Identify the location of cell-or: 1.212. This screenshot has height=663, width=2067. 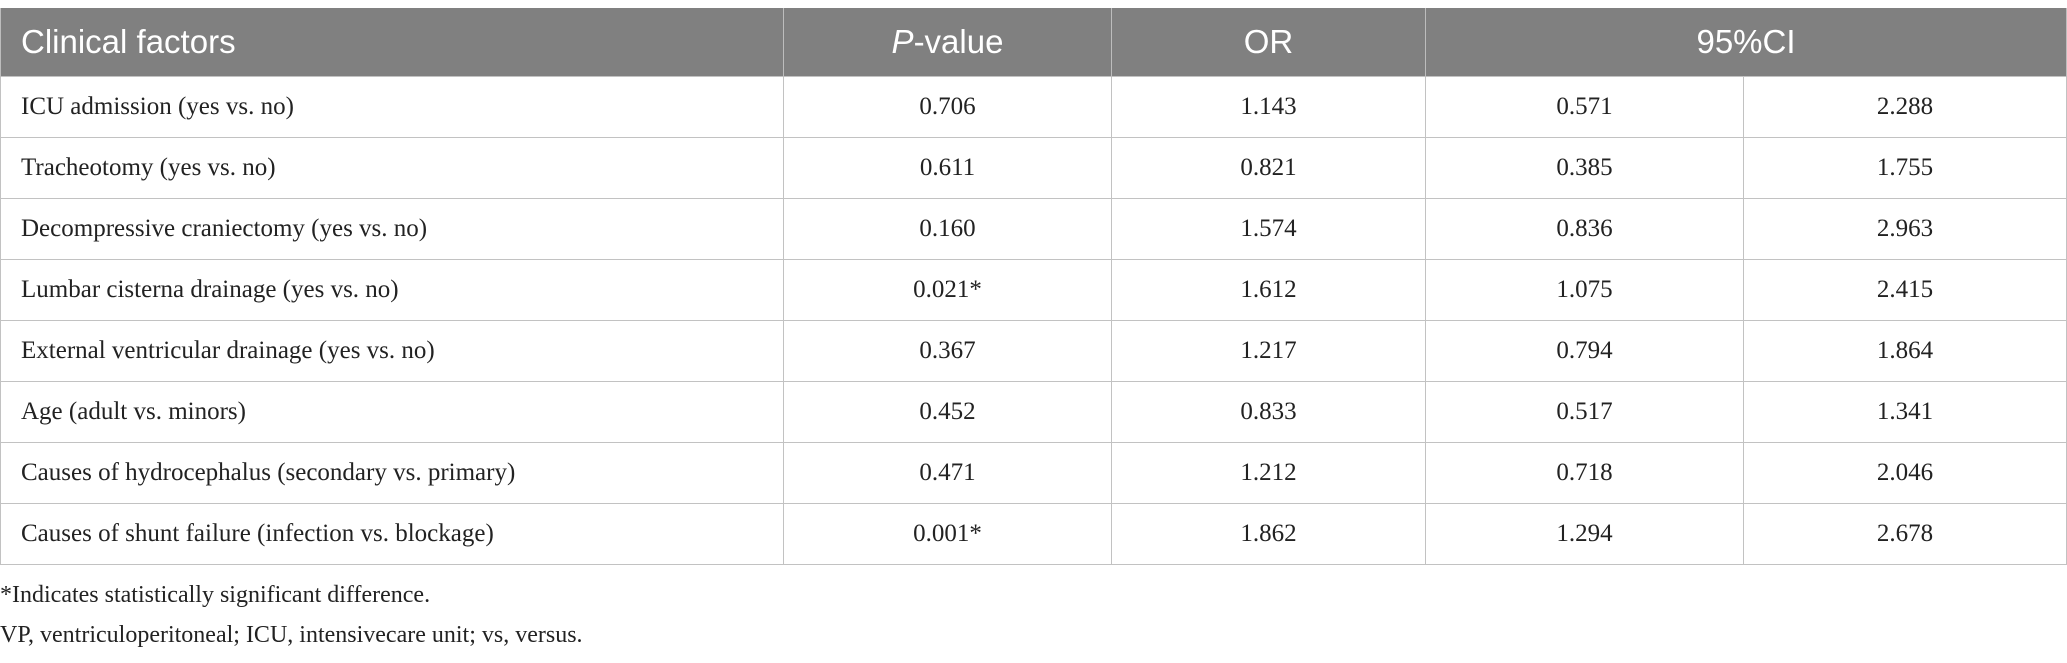
(1268, 473).